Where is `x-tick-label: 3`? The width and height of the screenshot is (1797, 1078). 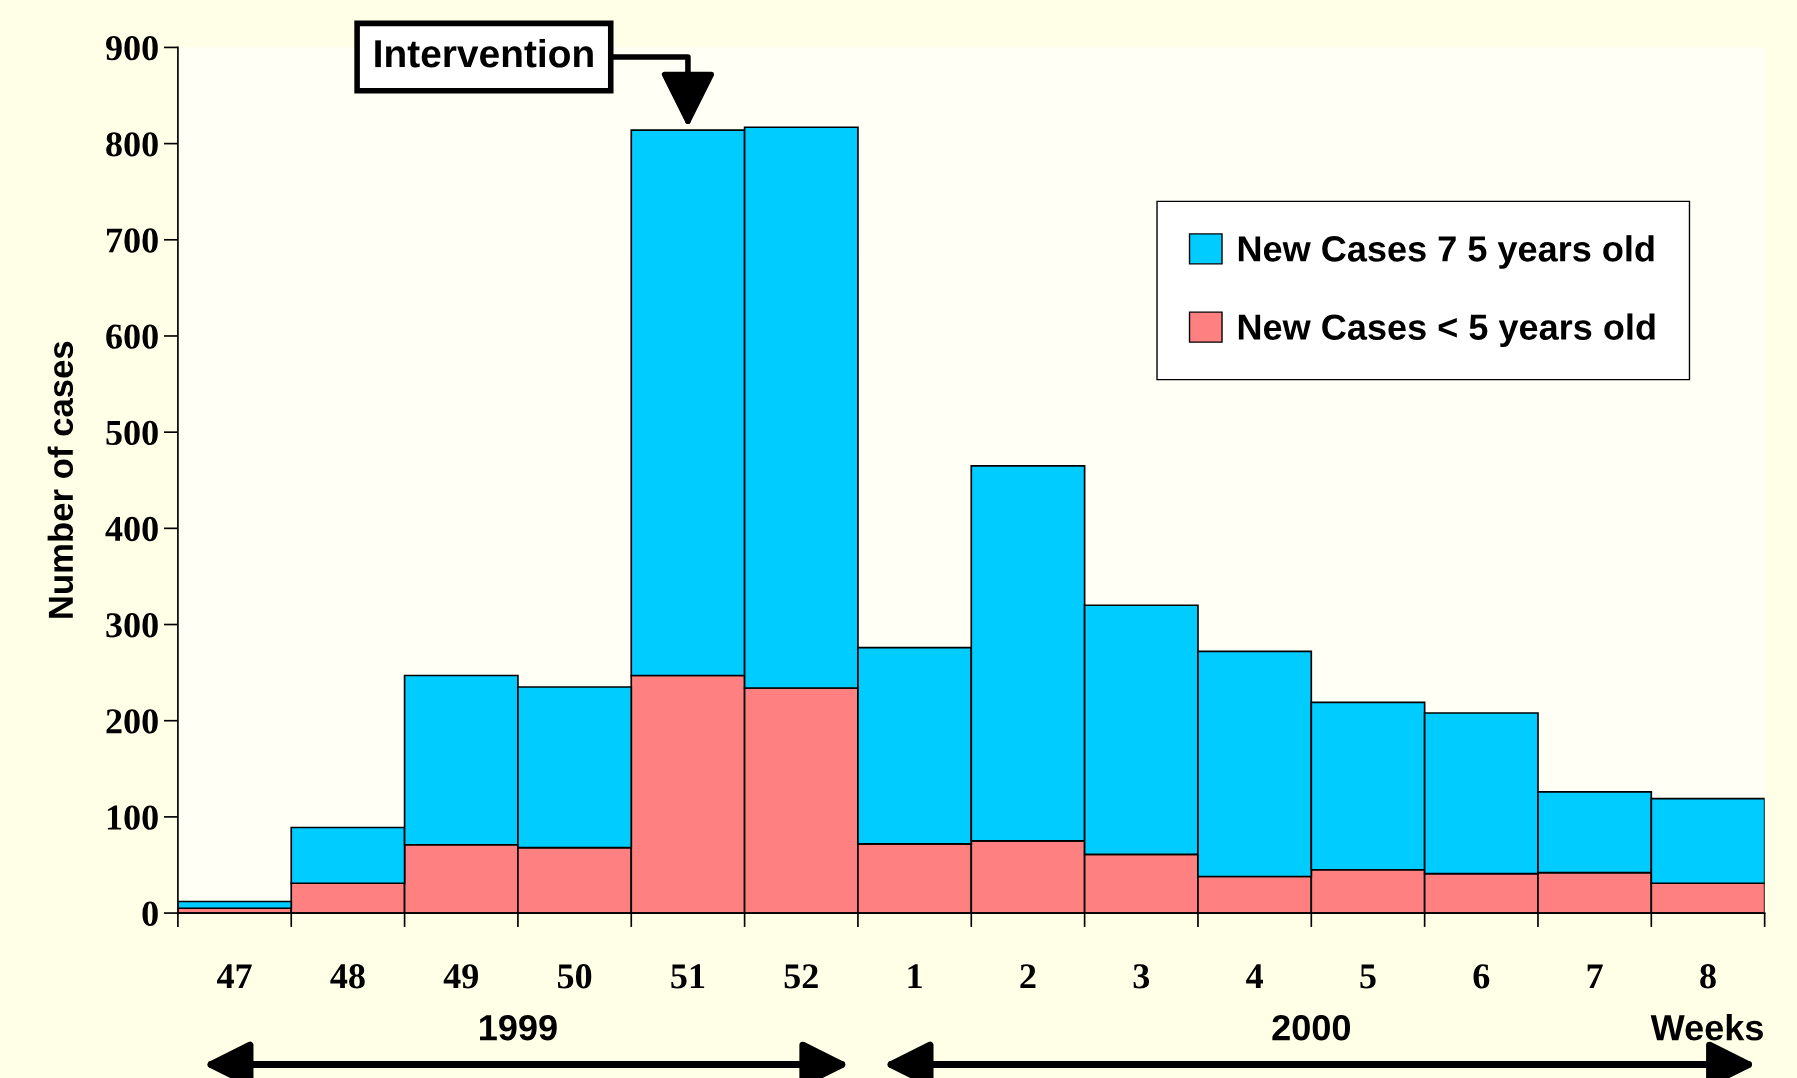
x-tick-label: 3 is located at coordinates (1141, 976).